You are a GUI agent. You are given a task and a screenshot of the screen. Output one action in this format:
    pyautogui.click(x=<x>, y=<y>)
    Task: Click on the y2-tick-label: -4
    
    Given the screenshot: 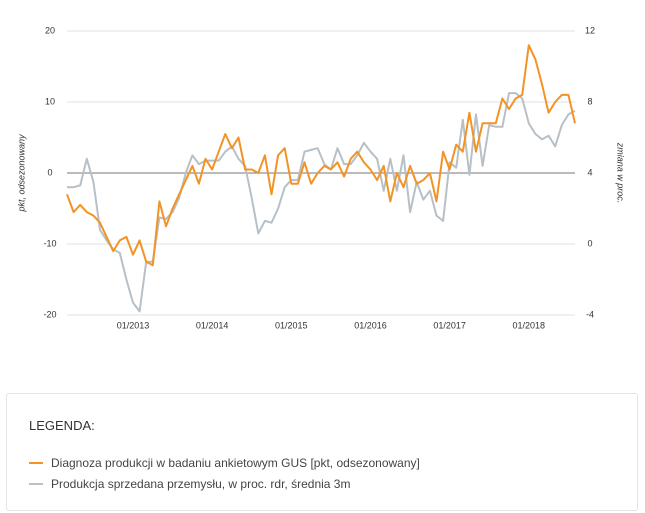 What is the action you would take?
    pyautogui.click(x=590, y=314)
    